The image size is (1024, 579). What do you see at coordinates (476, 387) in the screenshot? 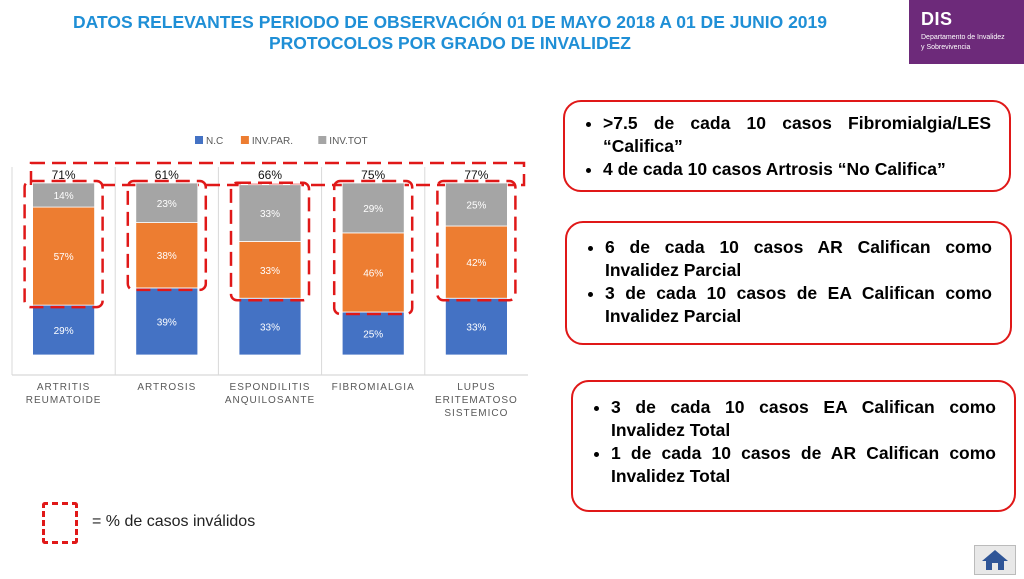
I see `category-label-4-0: LUPUS` at bounding box center [476, 387].